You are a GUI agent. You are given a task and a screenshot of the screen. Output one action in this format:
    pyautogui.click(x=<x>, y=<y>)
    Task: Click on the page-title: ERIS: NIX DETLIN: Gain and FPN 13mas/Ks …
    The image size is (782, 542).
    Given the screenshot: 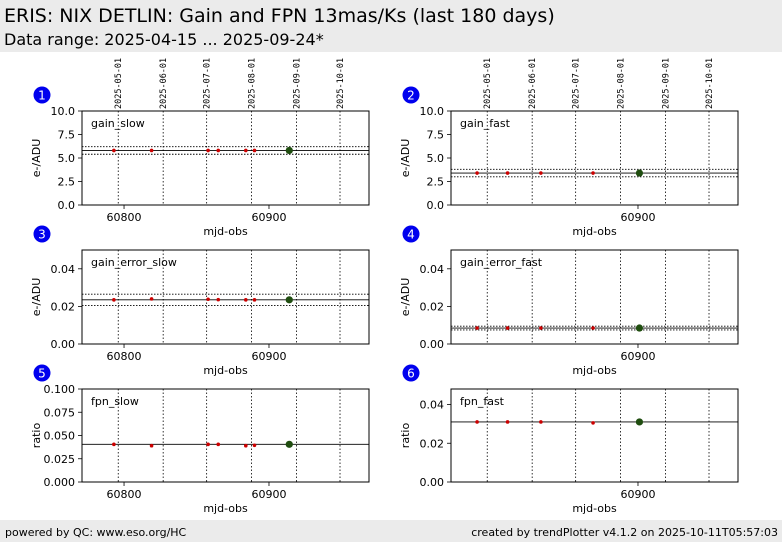 What is the action you would take?
    pyautogui.click(x=279, y=16)
    